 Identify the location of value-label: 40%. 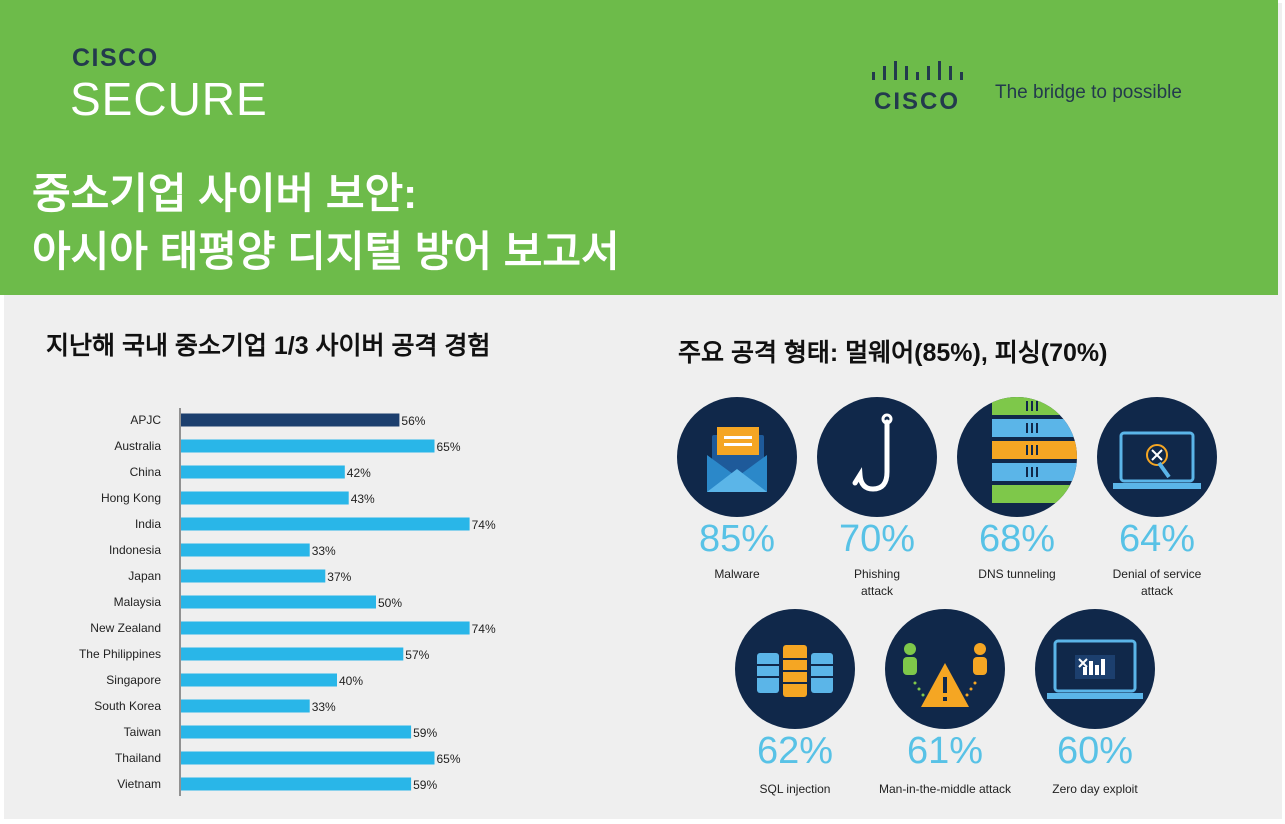
(351, 681).